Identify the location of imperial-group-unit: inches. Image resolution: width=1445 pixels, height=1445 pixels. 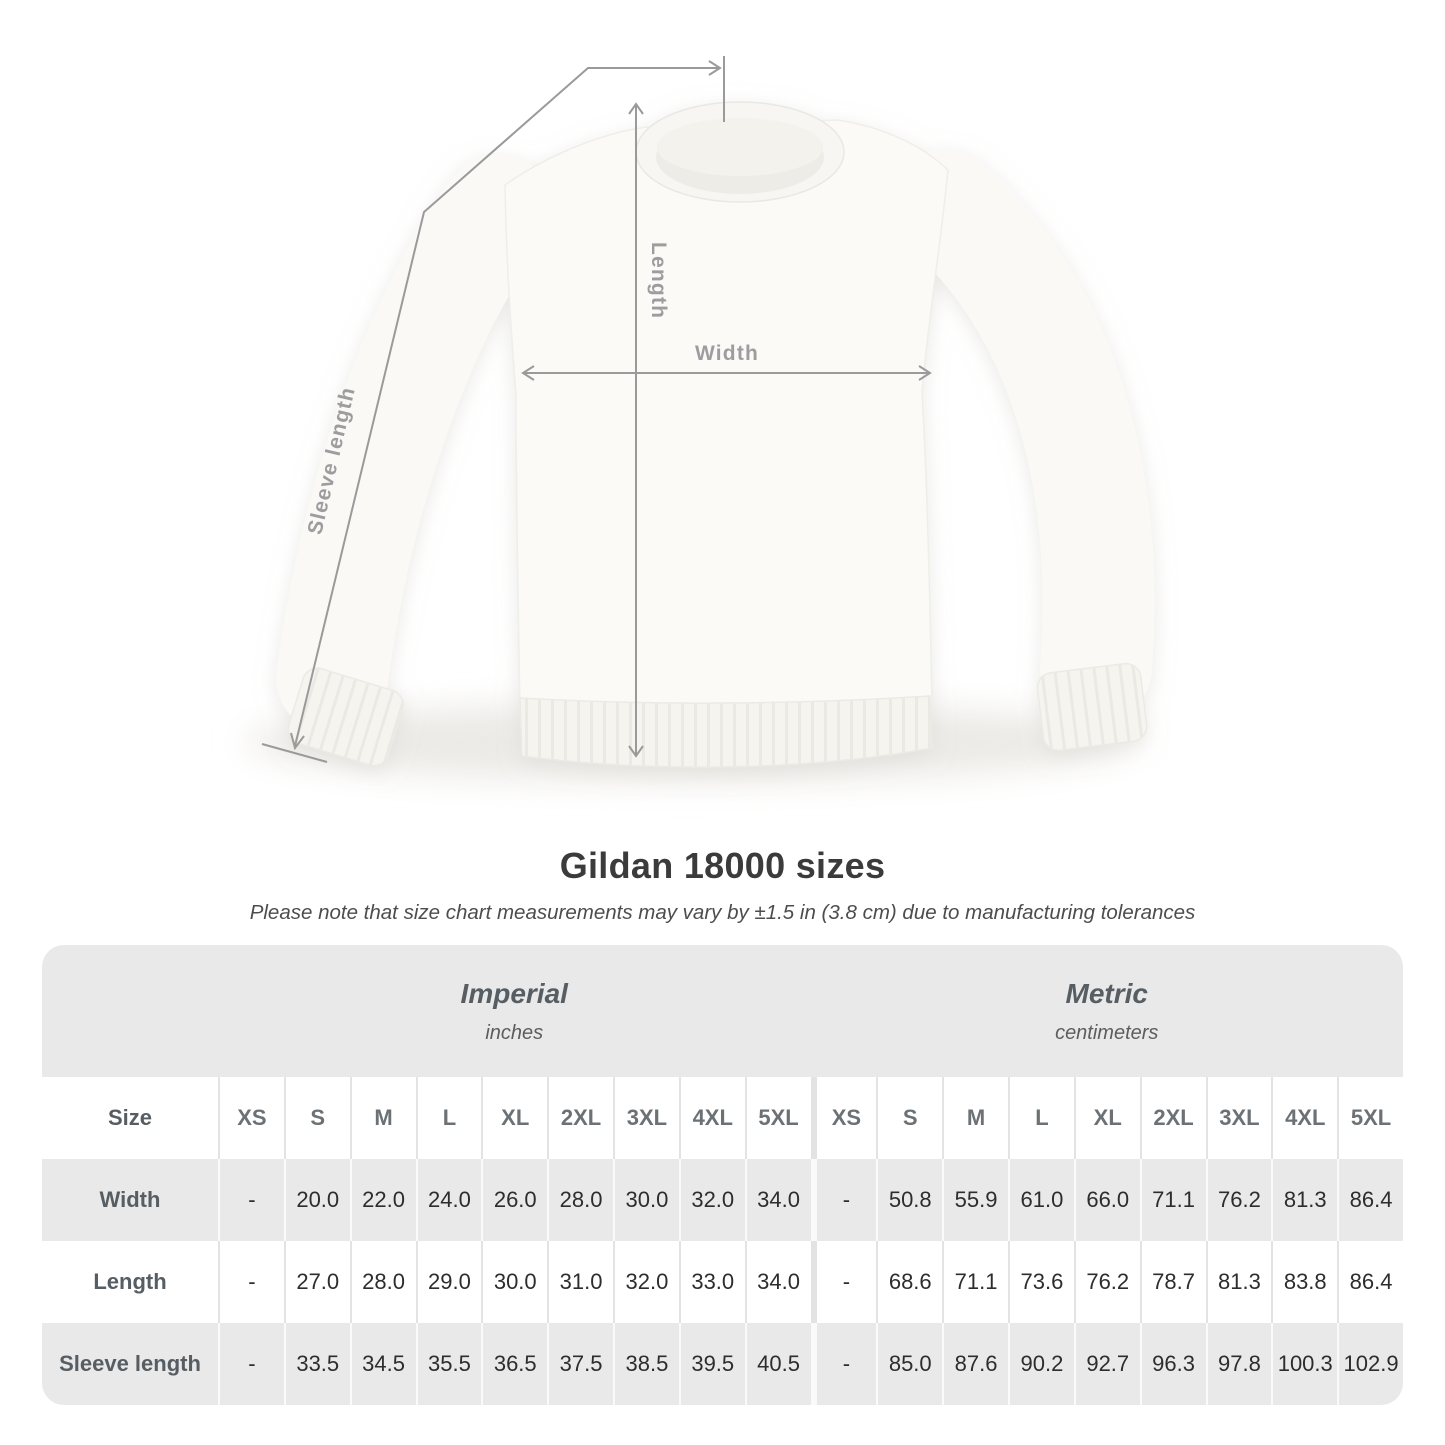
(514, 1032).